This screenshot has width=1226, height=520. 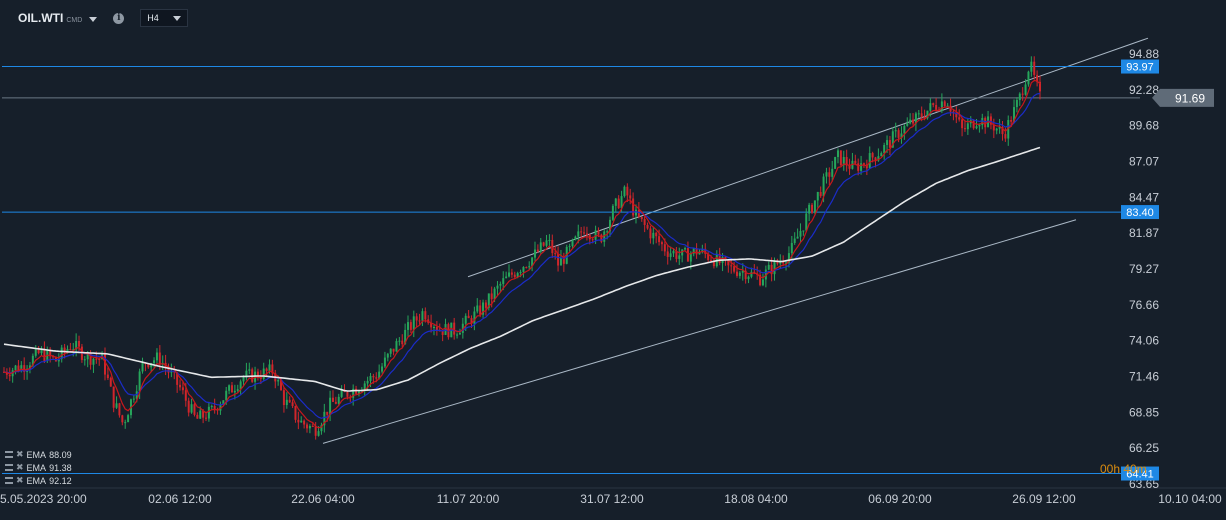 What do you see at coordinates (180, 499) in the screenshot?
I see `x-tick-label: 02.06 12:00` at bounding box center [180, 499].